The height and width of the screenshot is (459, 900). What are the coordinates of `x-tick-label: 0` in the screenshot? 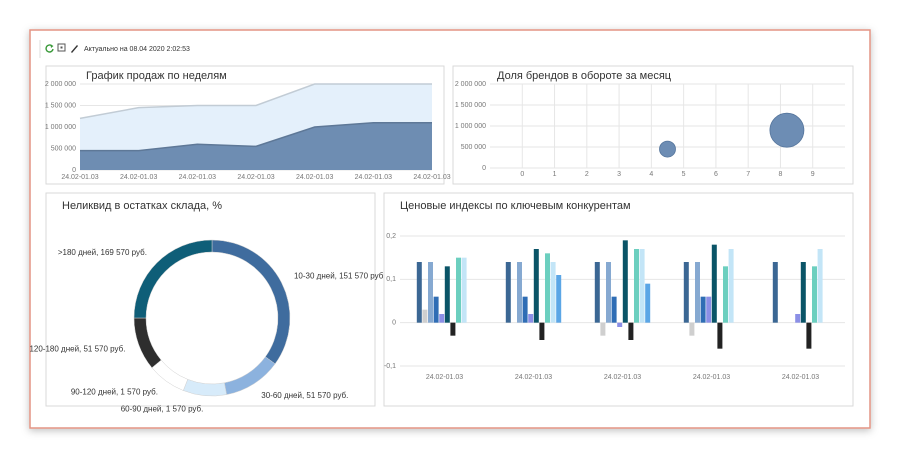 It's located at (522, 174).